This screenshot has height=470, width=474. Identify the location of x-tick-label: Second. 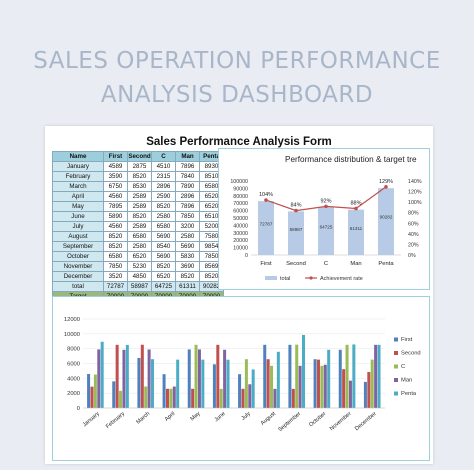
(296, 264).